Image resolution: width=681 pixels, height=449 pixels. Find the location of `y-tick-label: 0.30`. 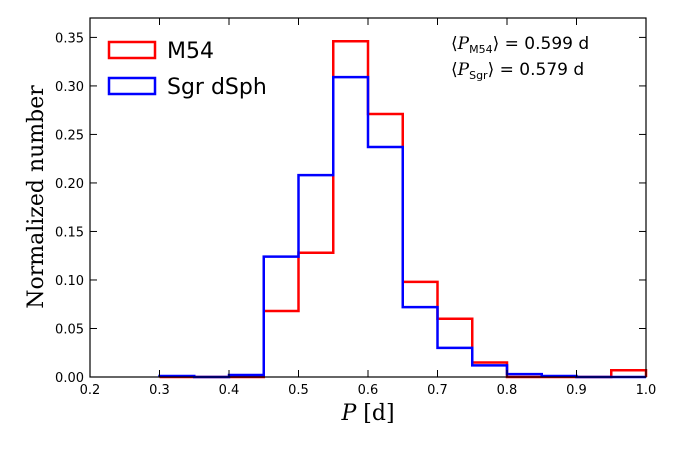

y-tick-label: 0.30 is located at coordinates (69, 87).